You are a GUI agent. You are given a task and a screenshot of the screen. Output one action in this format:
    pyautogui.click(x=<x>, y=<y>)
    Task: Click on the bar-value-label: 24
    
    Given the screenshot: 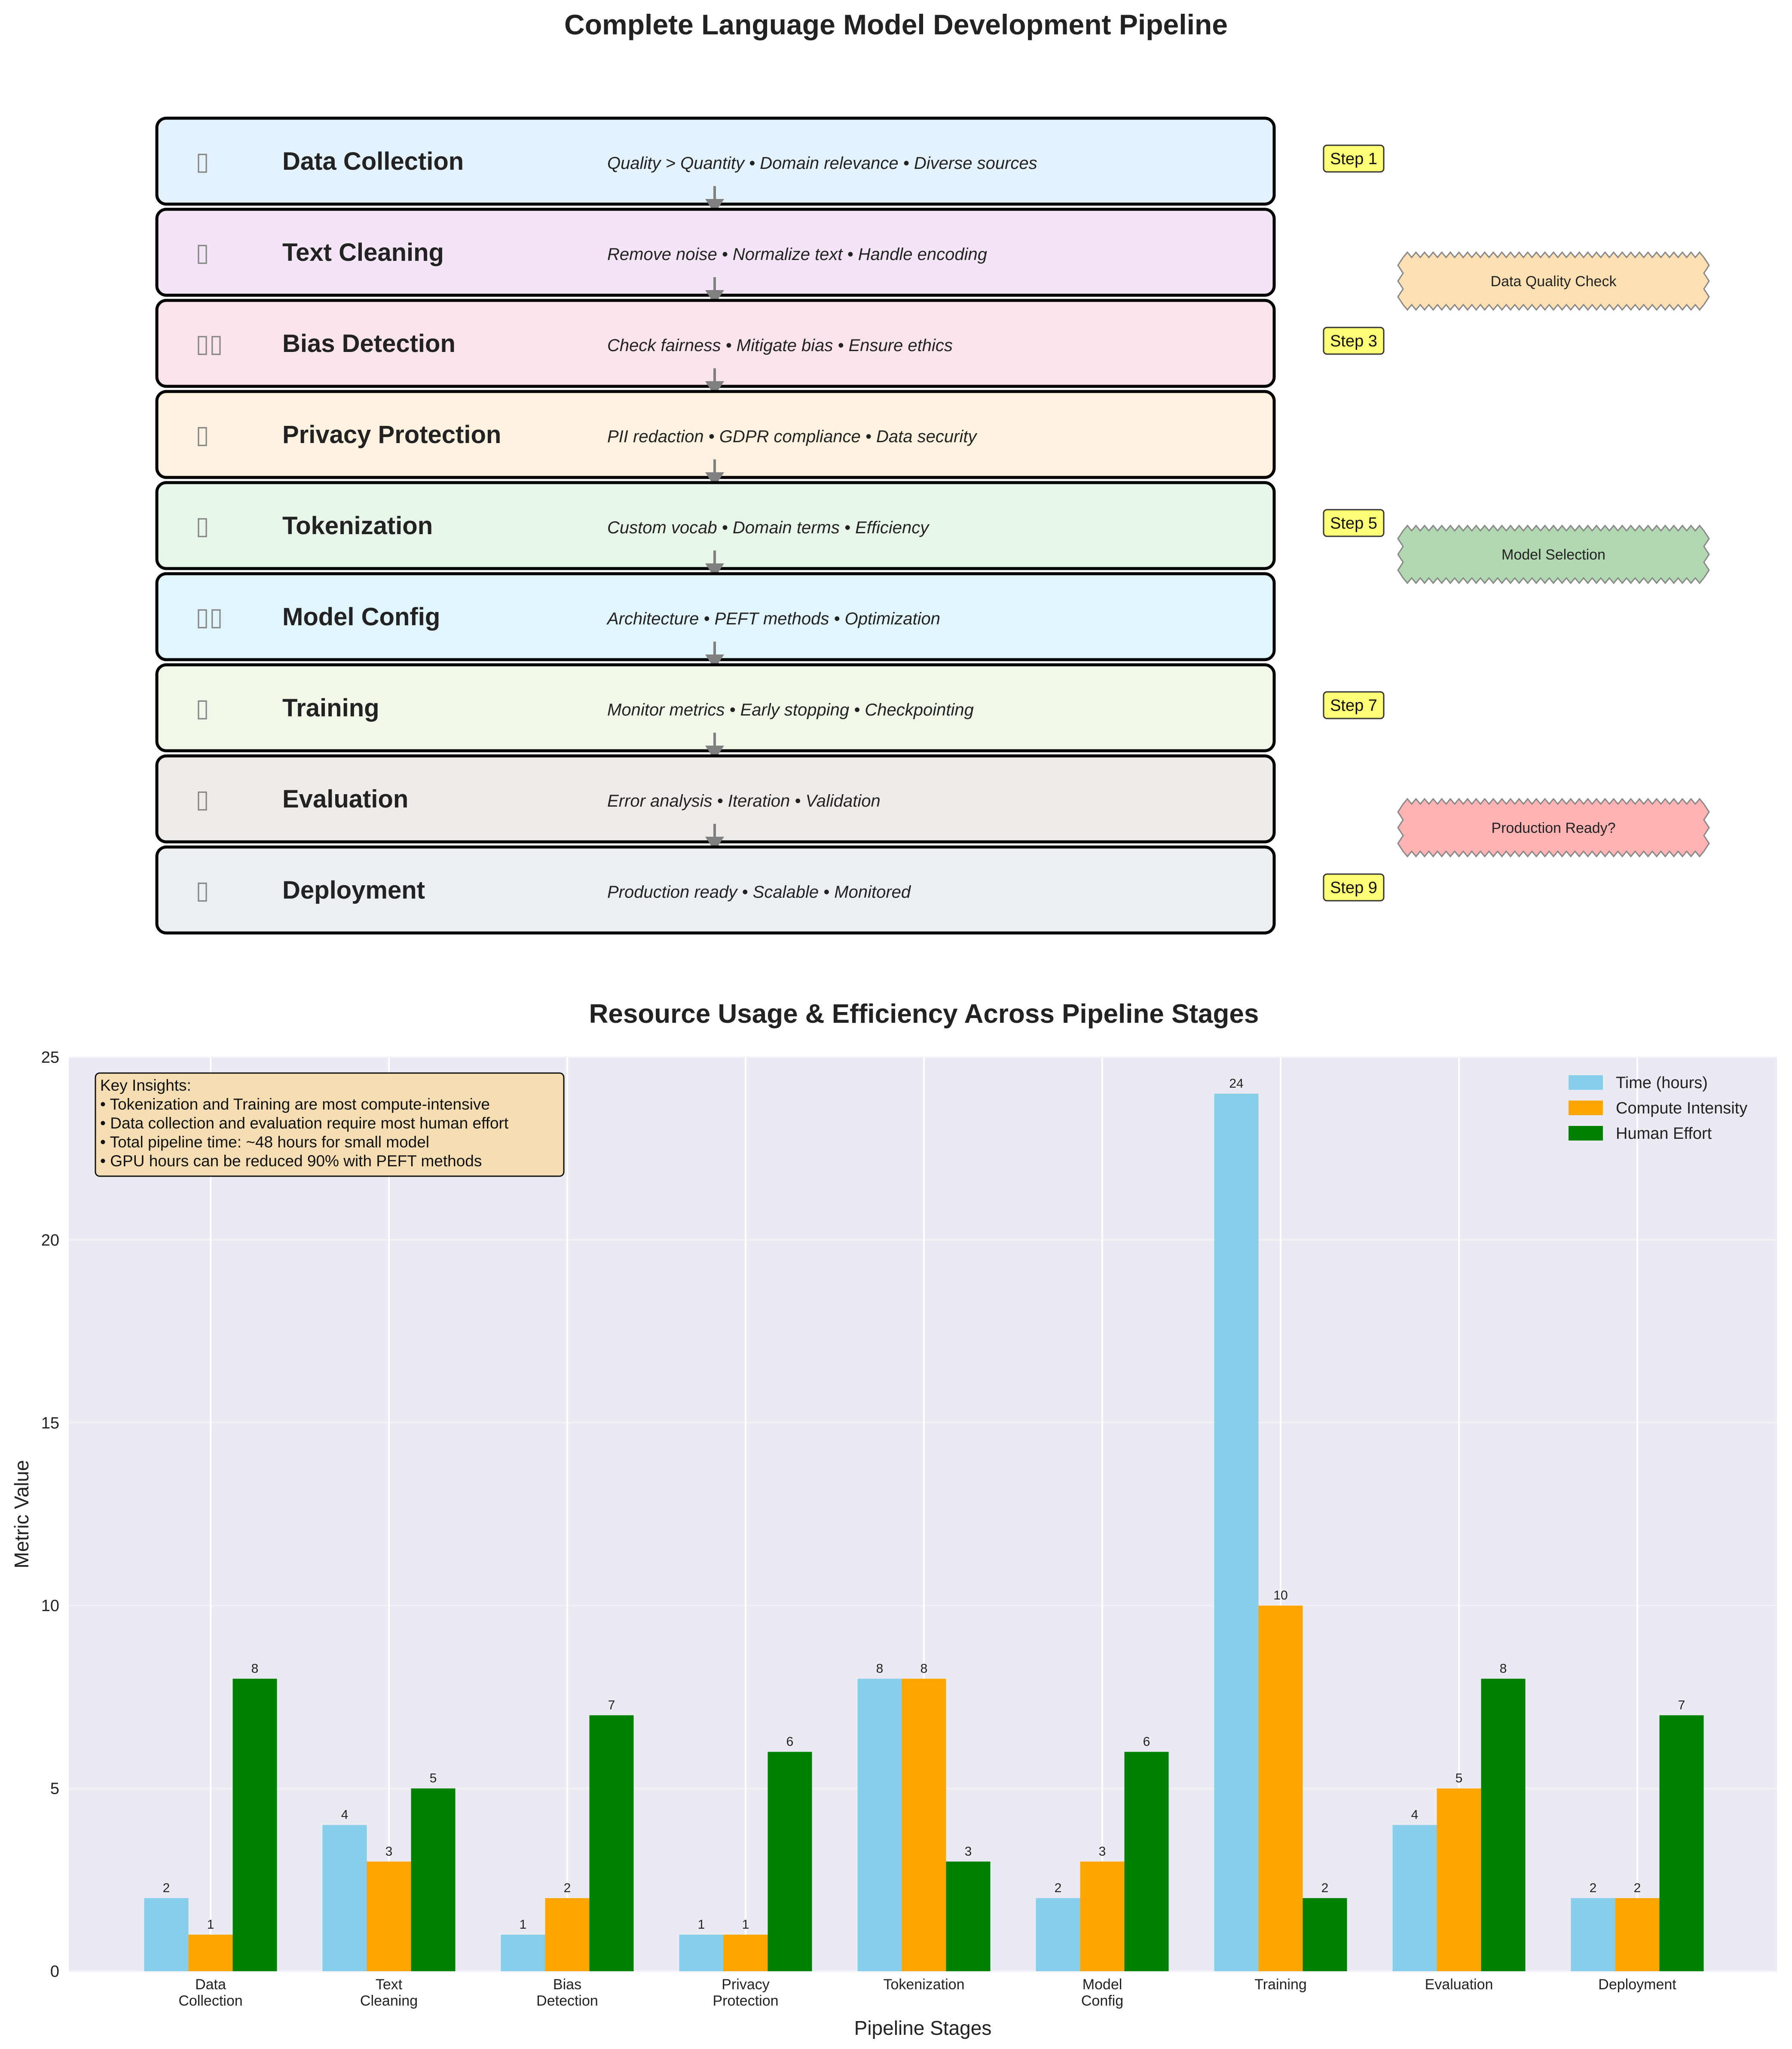 What is the action you would take?
    pyautogui.click(x=1236, y=1083)
    